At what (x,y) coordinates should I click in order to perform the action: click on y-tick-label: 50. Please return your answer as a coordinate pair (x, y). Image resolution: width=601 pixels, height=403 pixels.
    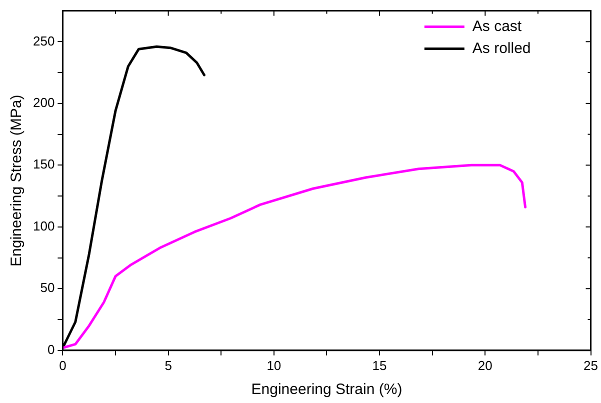
    Looking at the image, I should click on (47, 288).